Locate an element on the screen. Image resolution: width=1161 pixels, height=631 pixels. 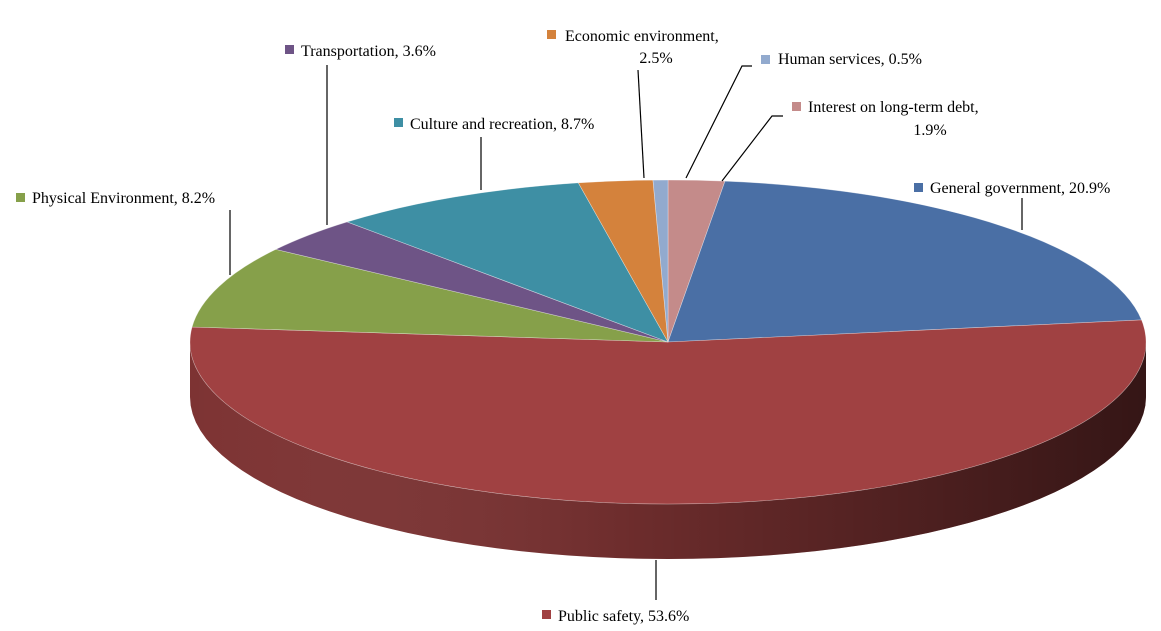
leader-line-interest-on-long-term-debt is located at coordinates (752, 148).